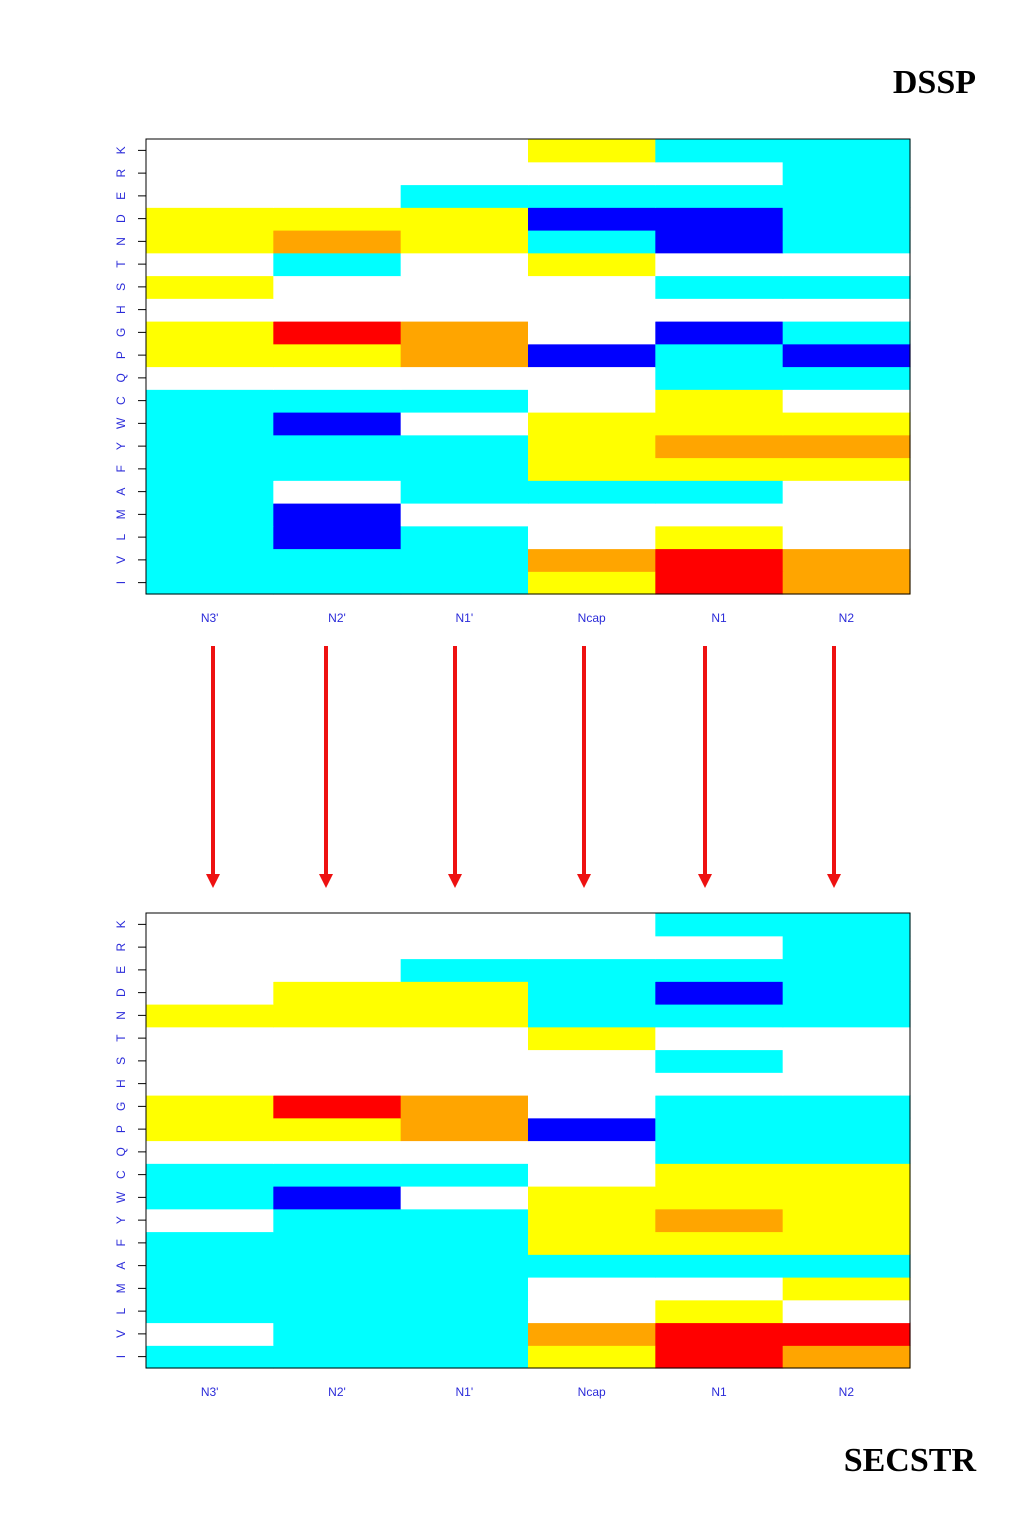 This screenshot has width=1024, height=1534. Describe the element at coordinates (337, 618) in the screenshot. I see `x-tick-label: N2'` at that location.